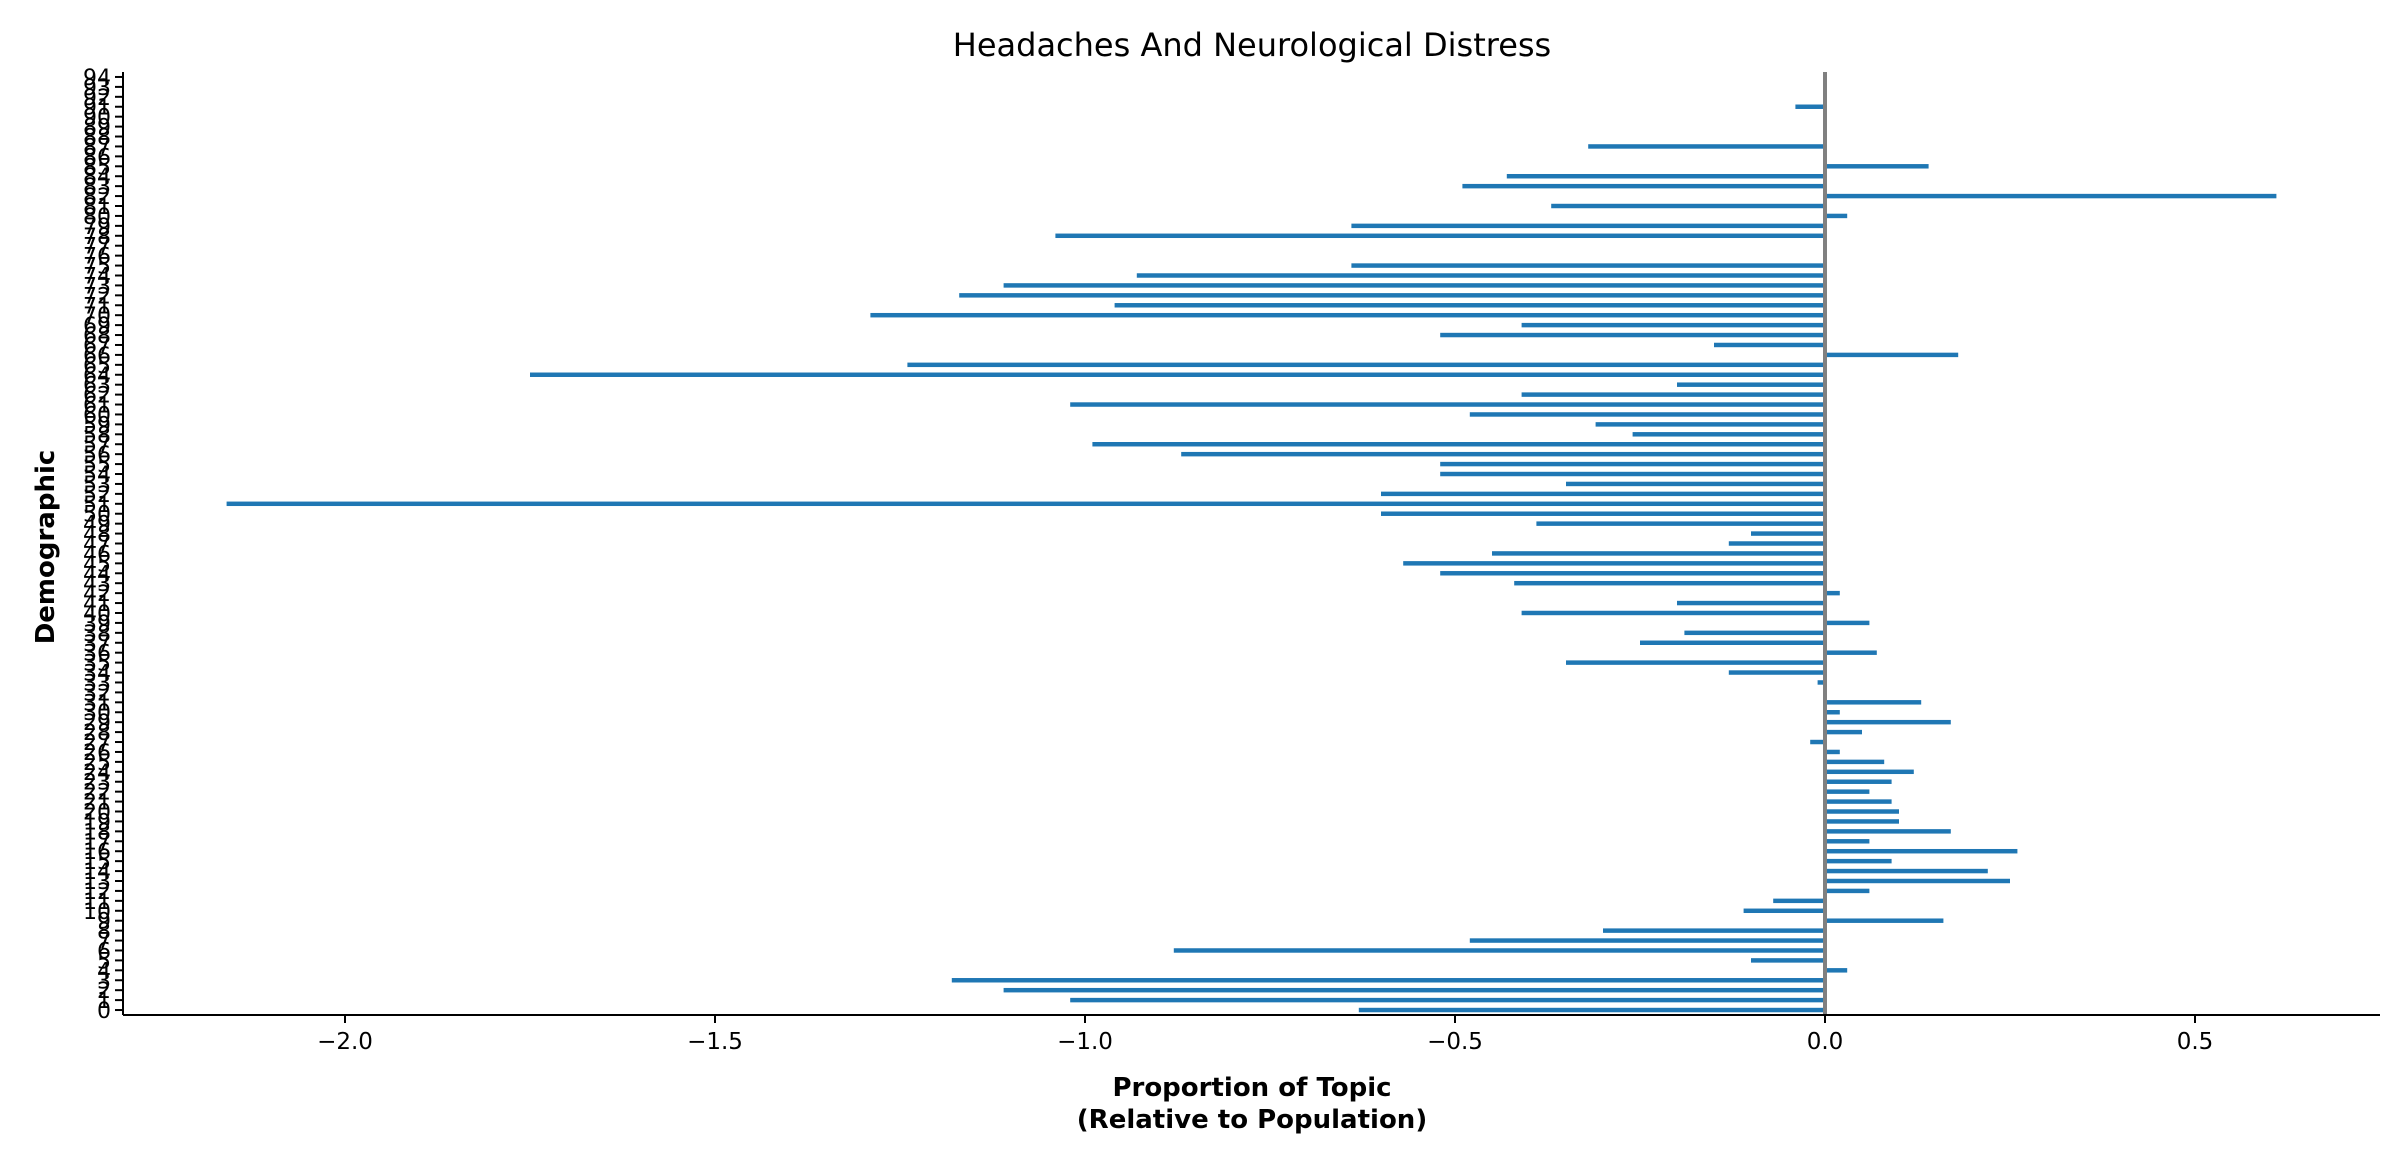  Describe the element at coordinates (97, 535) in the screenshot. I see `y-tick-label: 48` at that location.